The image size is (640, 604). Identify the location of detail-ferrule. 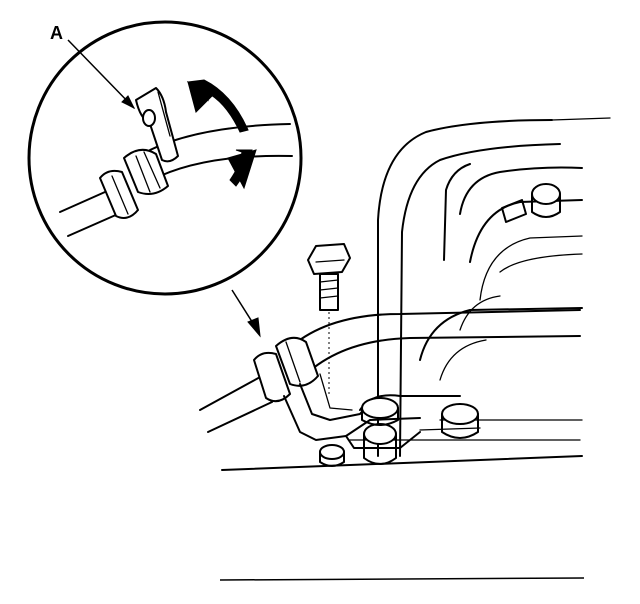
(134, 183).